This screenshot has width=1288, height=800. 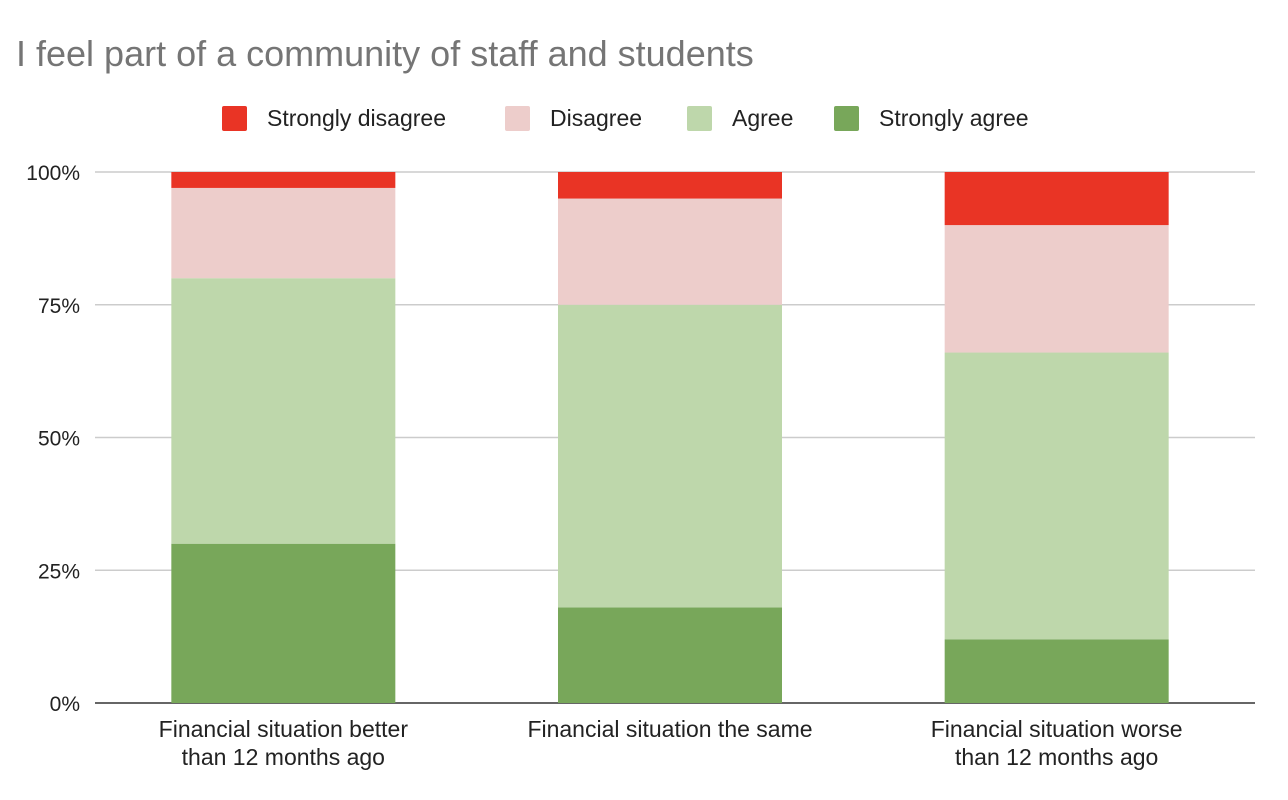 I want to click on y-tick-label: 25%, so click(x=59, y=571).